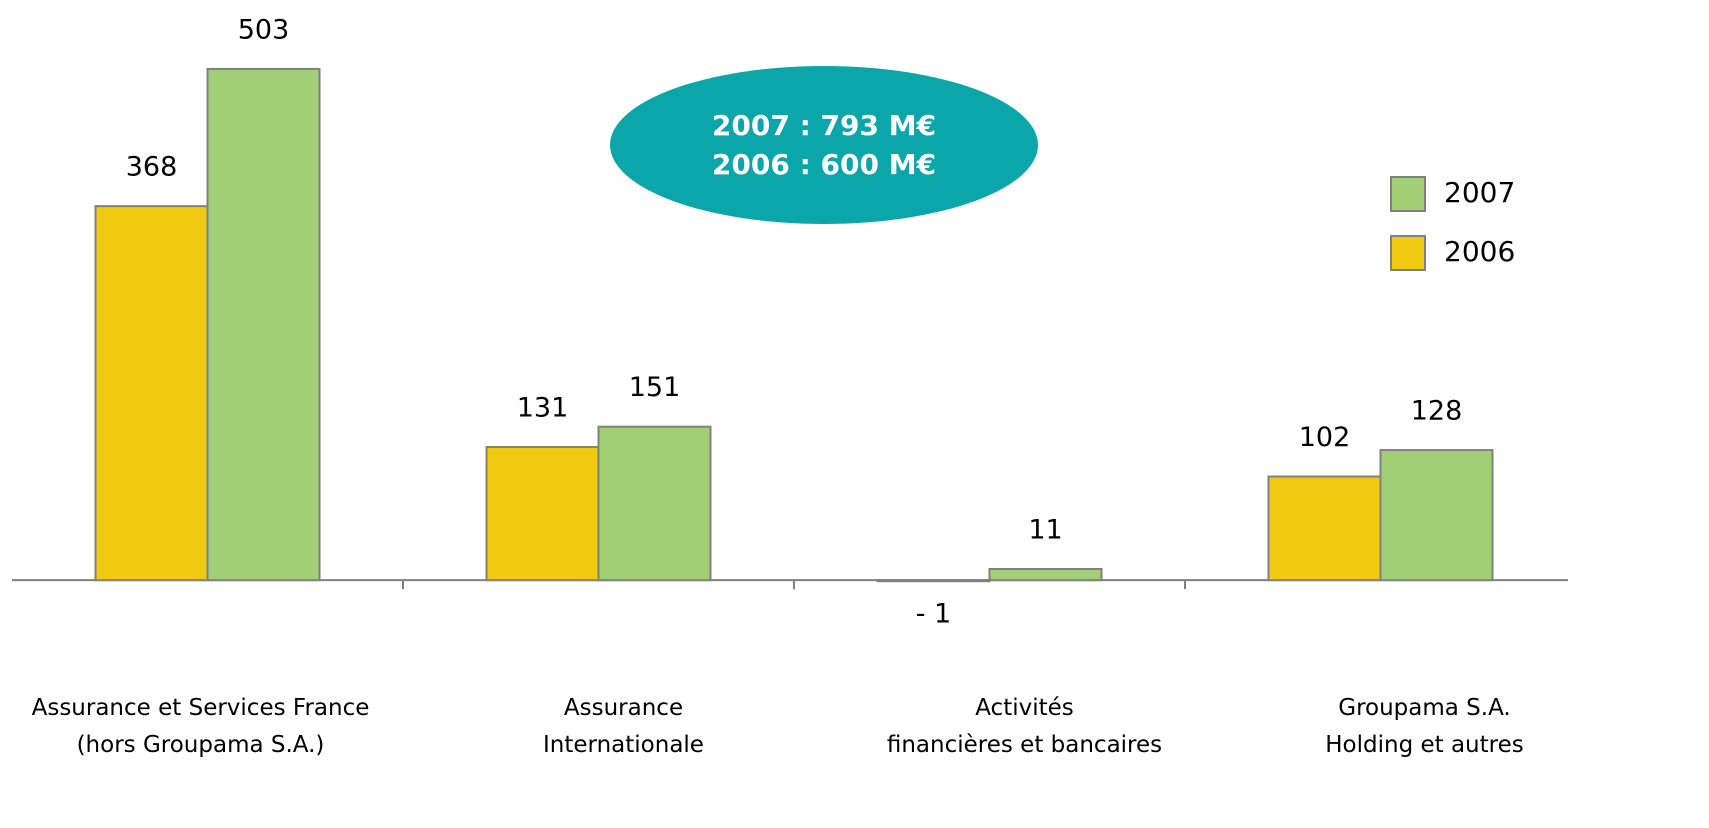  What do you see at coordinates (655, 387) in the screenshot?
I see `value-label: 151` at bounding box center [655, 387].